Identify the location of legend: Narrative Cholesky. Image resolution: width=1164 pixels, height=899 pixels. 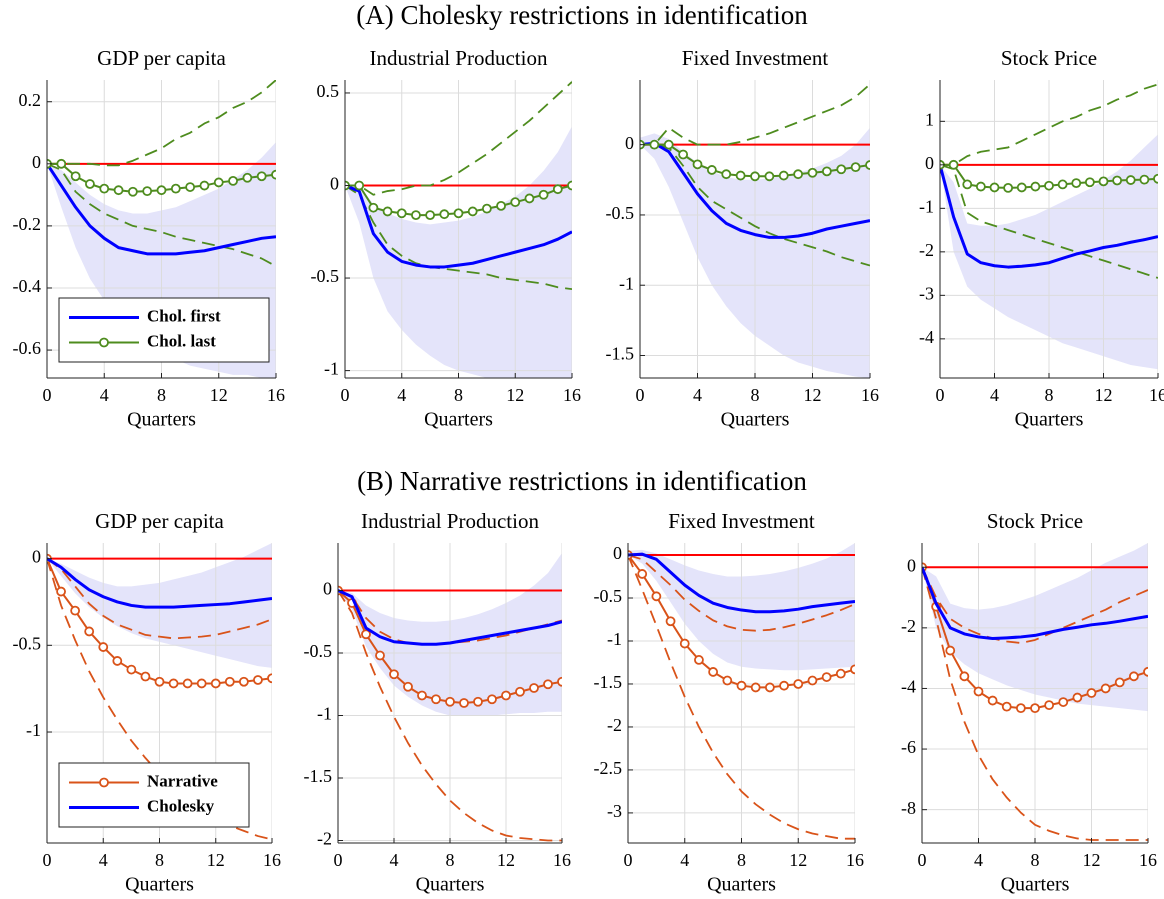
(154, 795).